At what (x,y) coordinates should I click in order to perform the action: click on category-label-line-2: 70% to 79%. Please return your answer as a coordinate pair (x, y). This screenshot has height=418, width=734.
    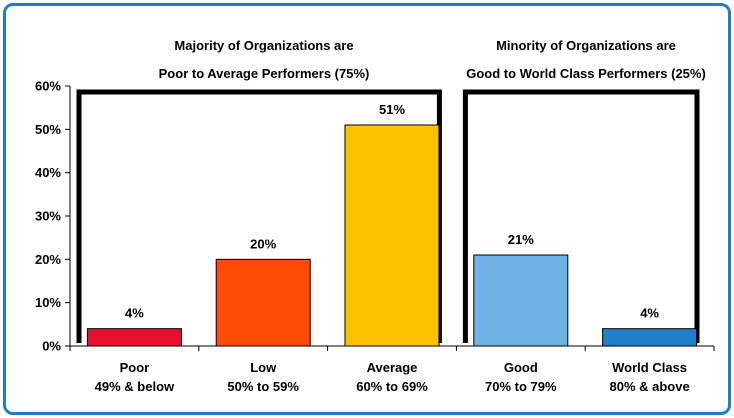
    Looking at the image, I should click on (521, 386).